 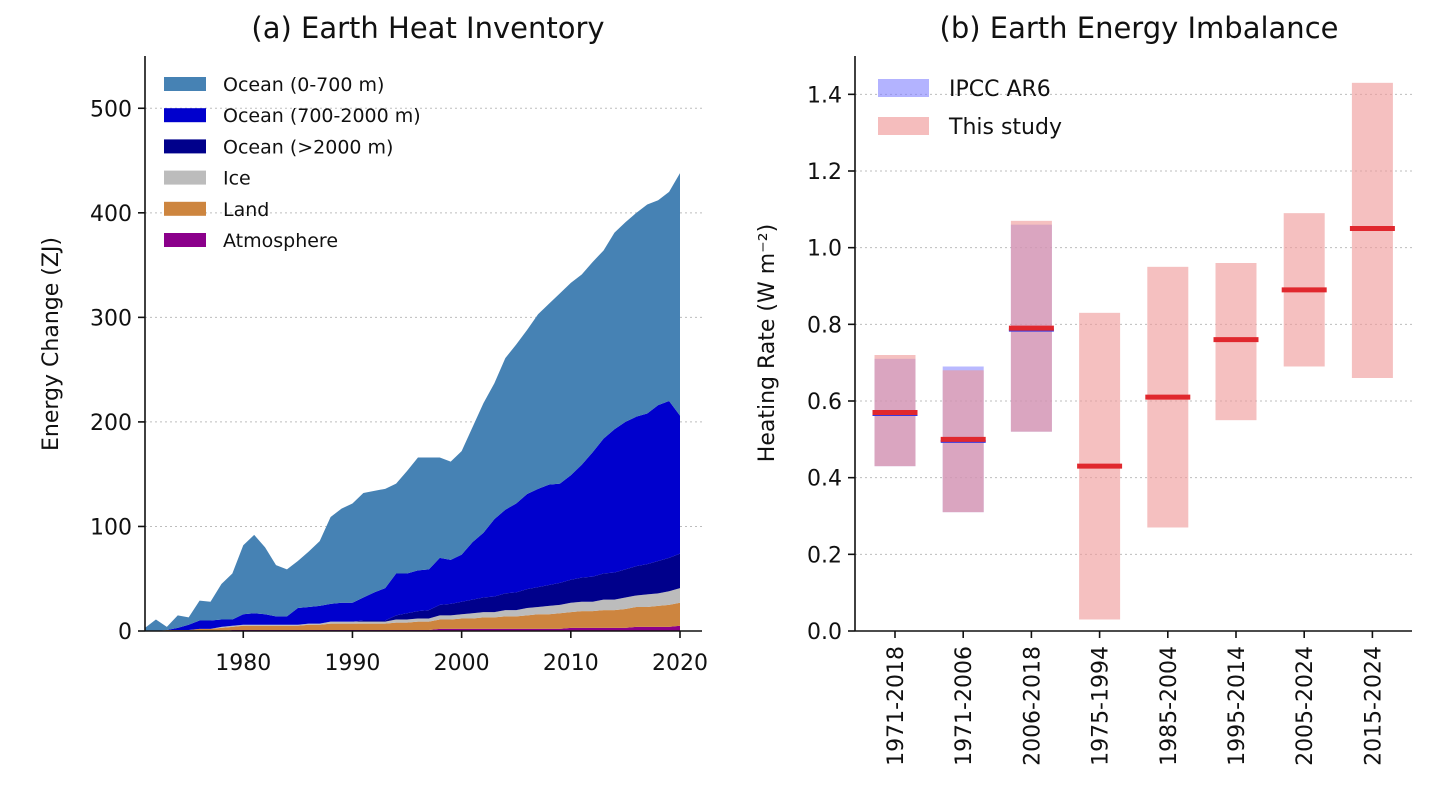 What do you see at coordinates (412, 628) in the screenshot?
I see `area-atmosphere` at bounding box center [412, 628].